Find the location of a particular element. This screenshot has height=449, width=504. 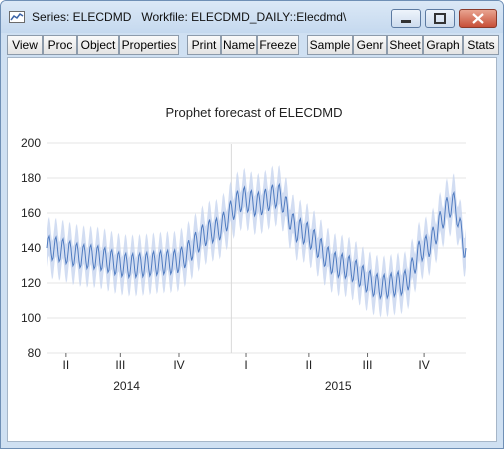

chart-title: Prophet forecast of ELECDMD is located at coordinates (253, 112).